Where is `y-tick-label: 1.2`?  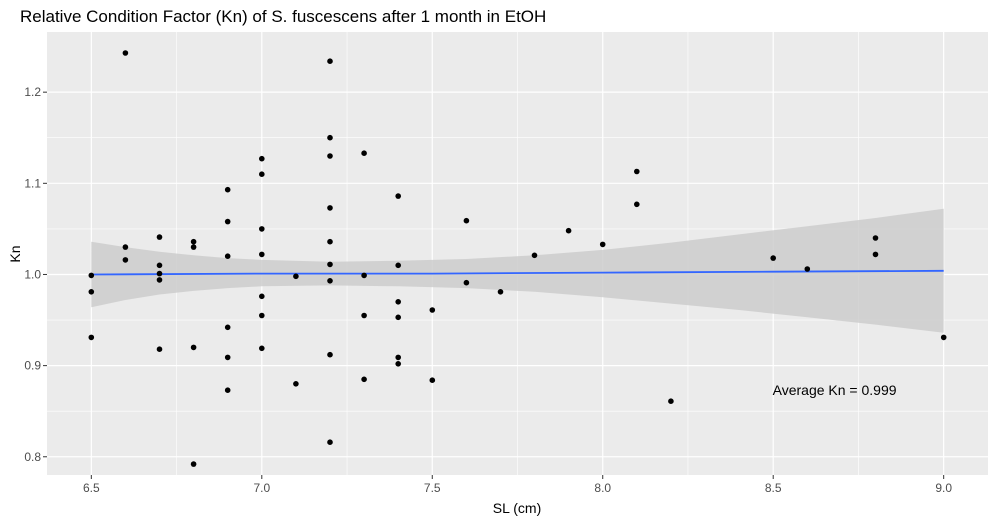
y-tick-label: 1.2 is located at coordinates (32, 92).